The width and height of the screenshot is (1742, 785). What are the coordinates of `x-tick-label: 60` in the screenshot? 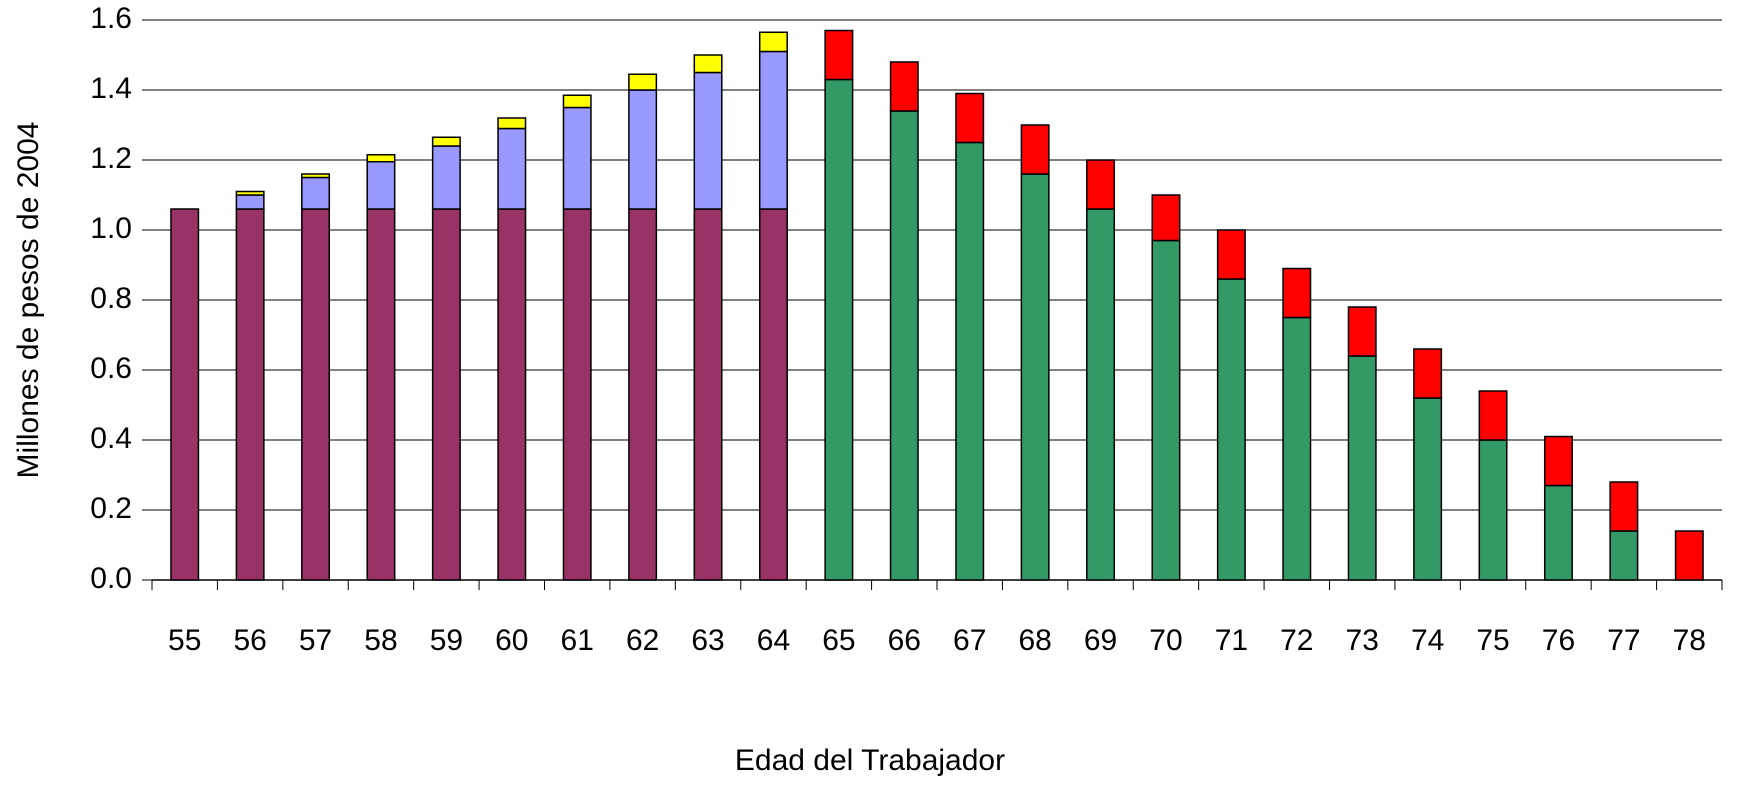 It's located at (511, 640).